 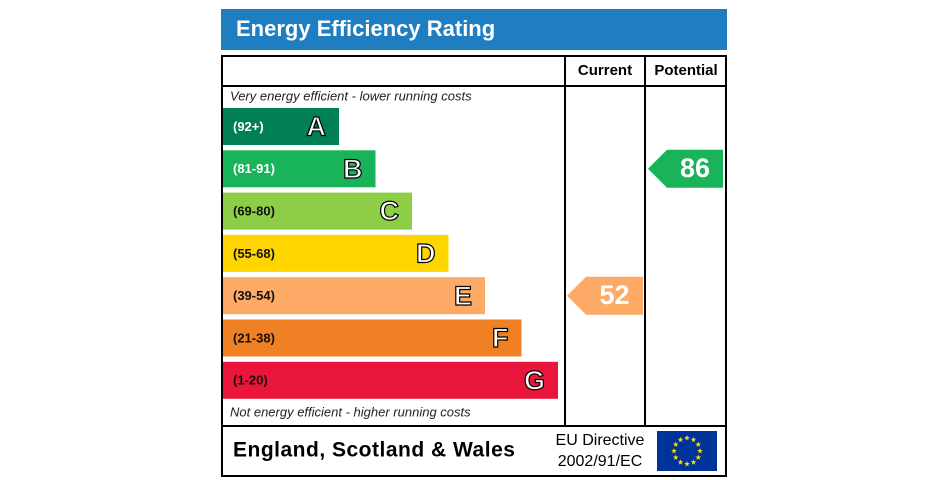 I want to click on band-letter: C, so click(x=390, y=211).